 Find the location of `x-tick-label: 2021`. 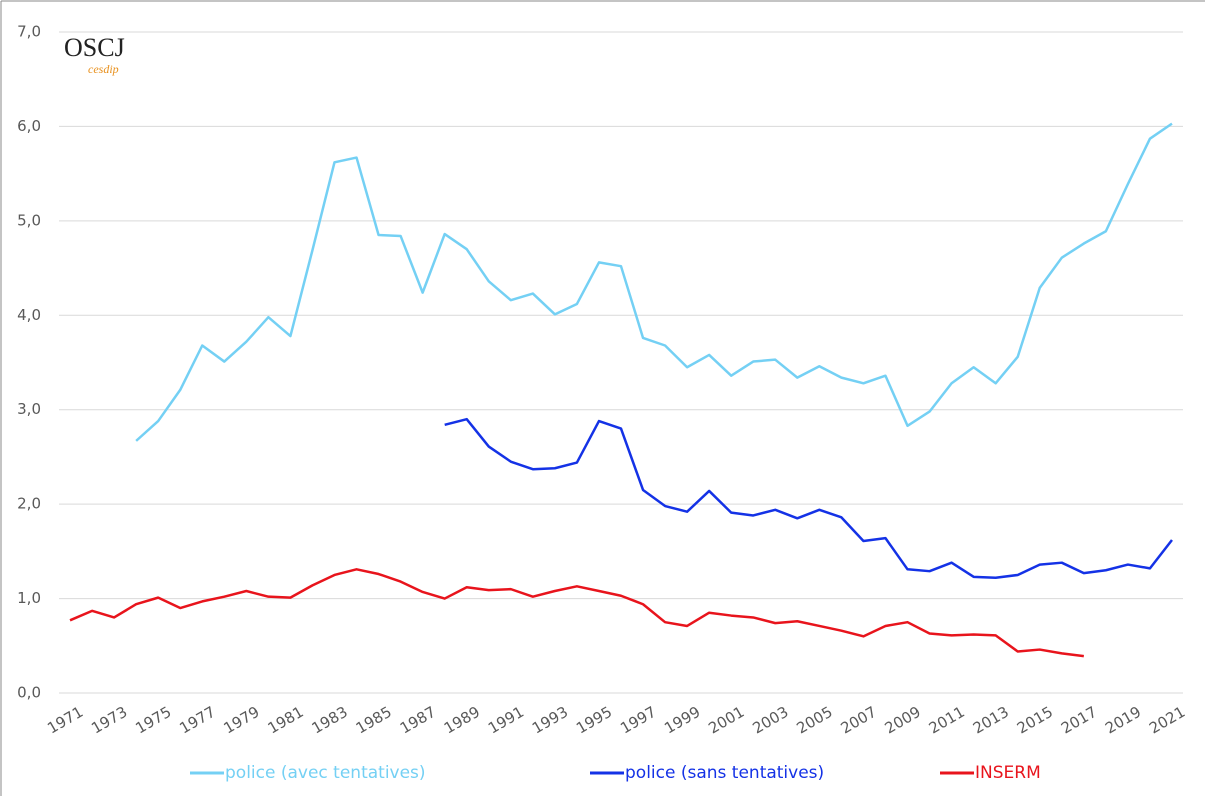

x-tick-label: 2021 is located at coordinates (1167, 720).